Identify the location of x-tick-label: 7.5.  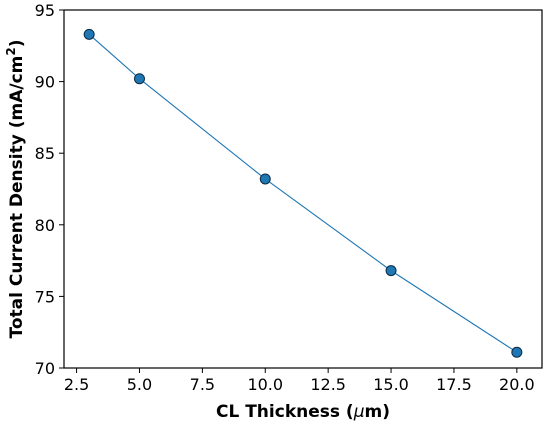
(202, 384).